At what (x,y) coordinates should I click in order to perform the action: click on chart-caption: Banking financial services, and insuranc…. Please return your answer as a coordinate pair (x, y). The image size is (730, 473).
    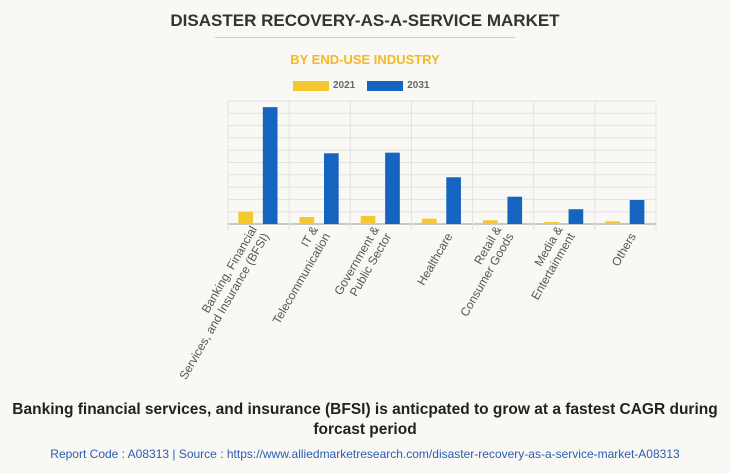
    Looking at the image, I should click on (365, 419).